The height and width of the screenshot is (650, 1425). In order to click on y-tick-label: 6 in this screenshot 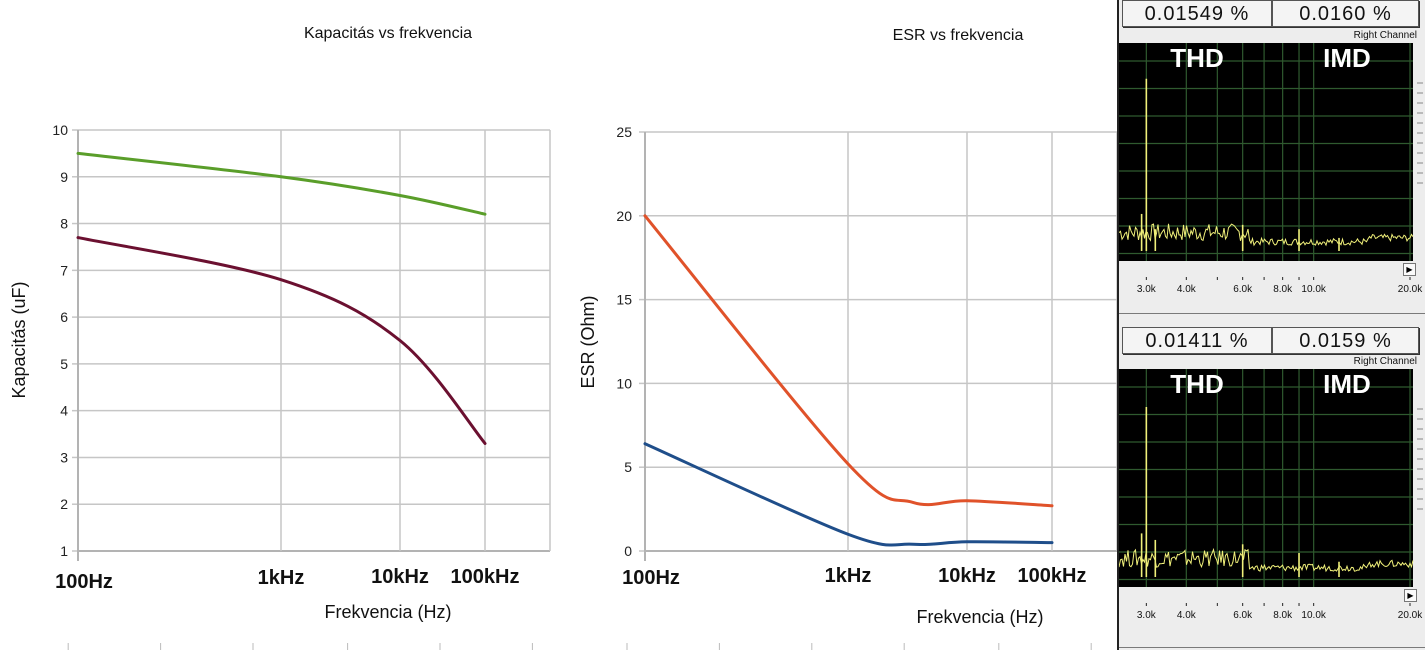, I will do `click(64, 317)`.